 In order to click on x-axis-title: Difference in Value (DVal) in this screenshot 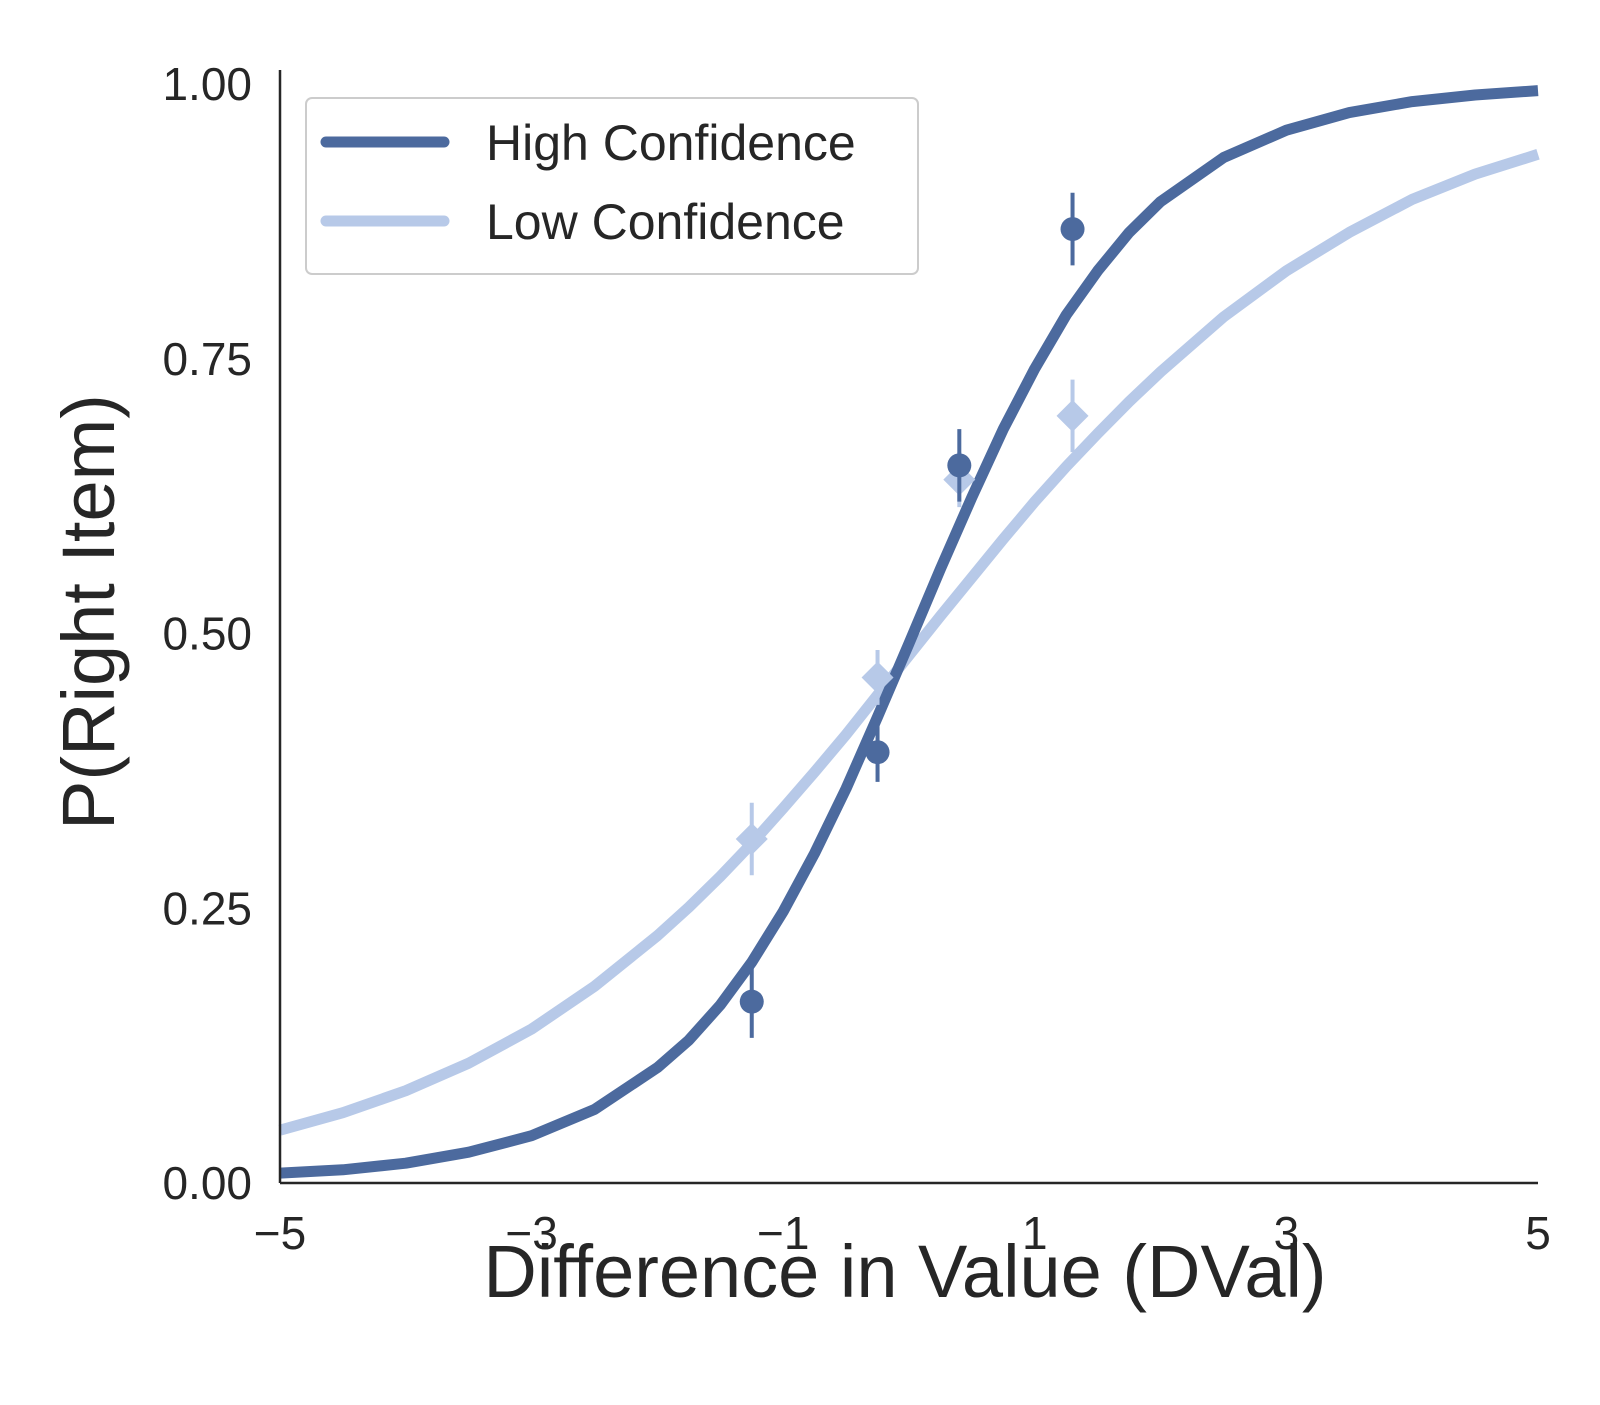, I will do `click(904, 1271)`.